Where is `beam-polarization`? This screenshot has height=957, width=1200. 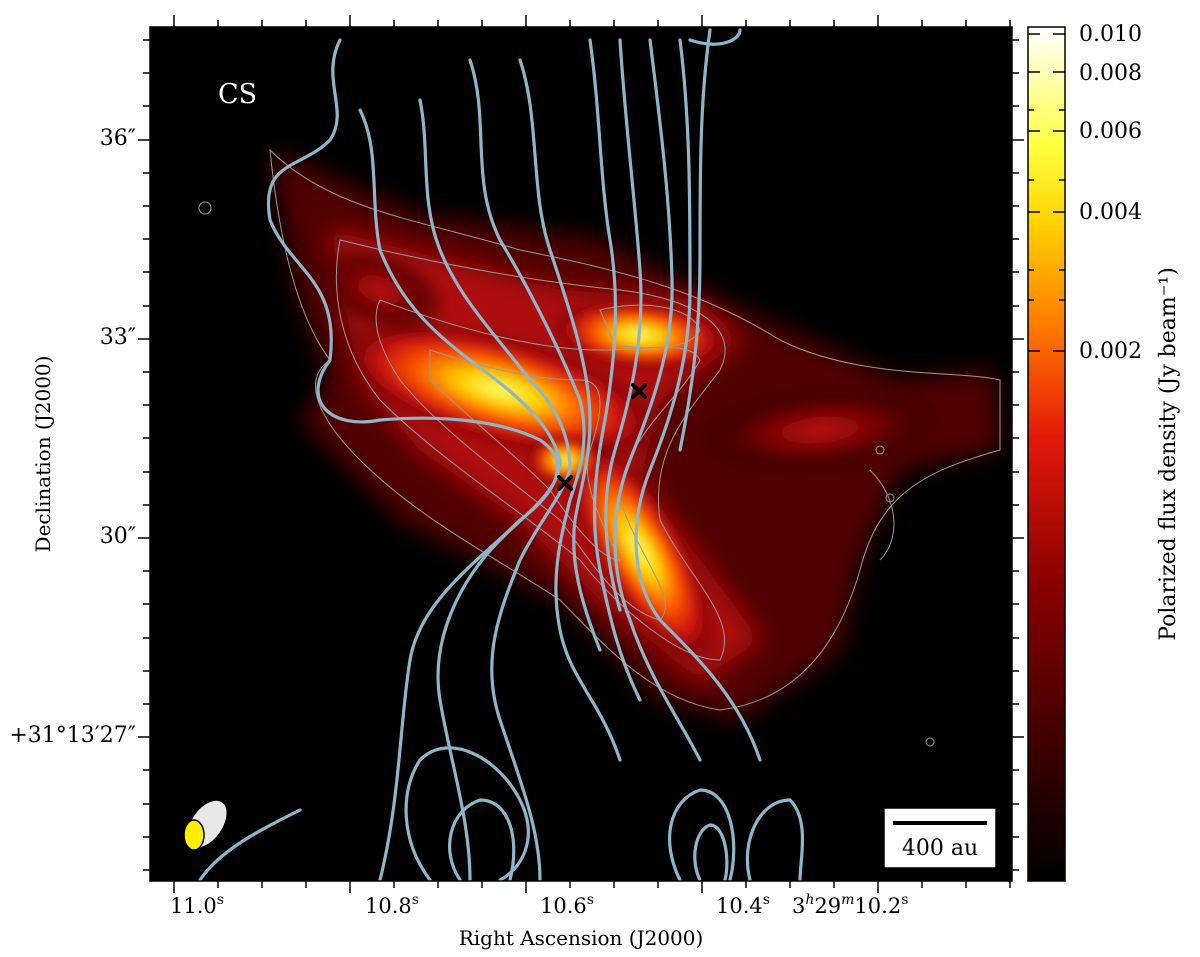 beam-polarization is located at coordinates (194, 835).